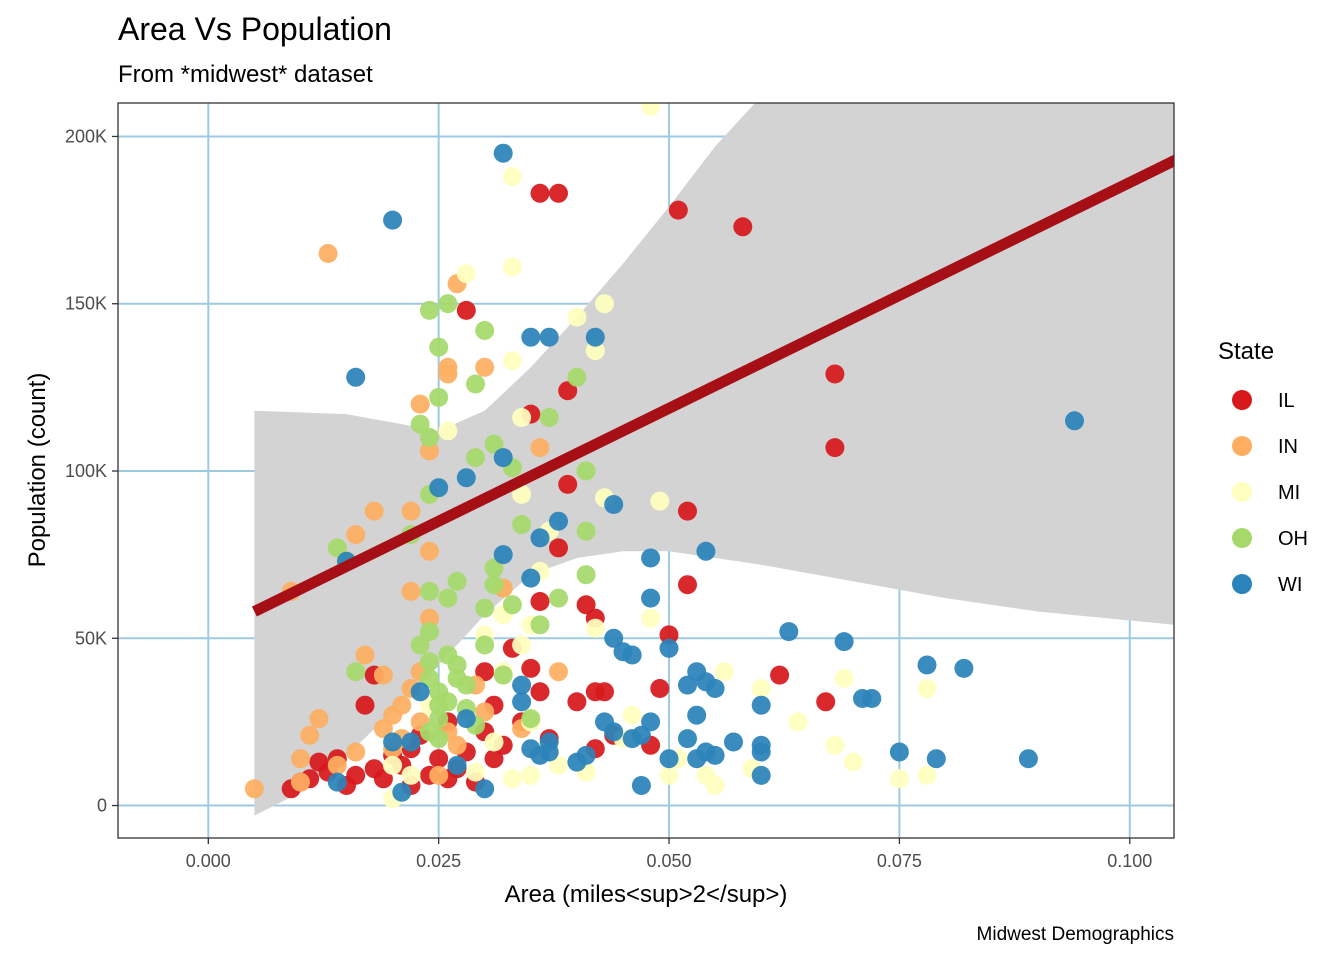 The image size is (1344, 960). I want to click on legend-key-oh, so click(1242, 538).